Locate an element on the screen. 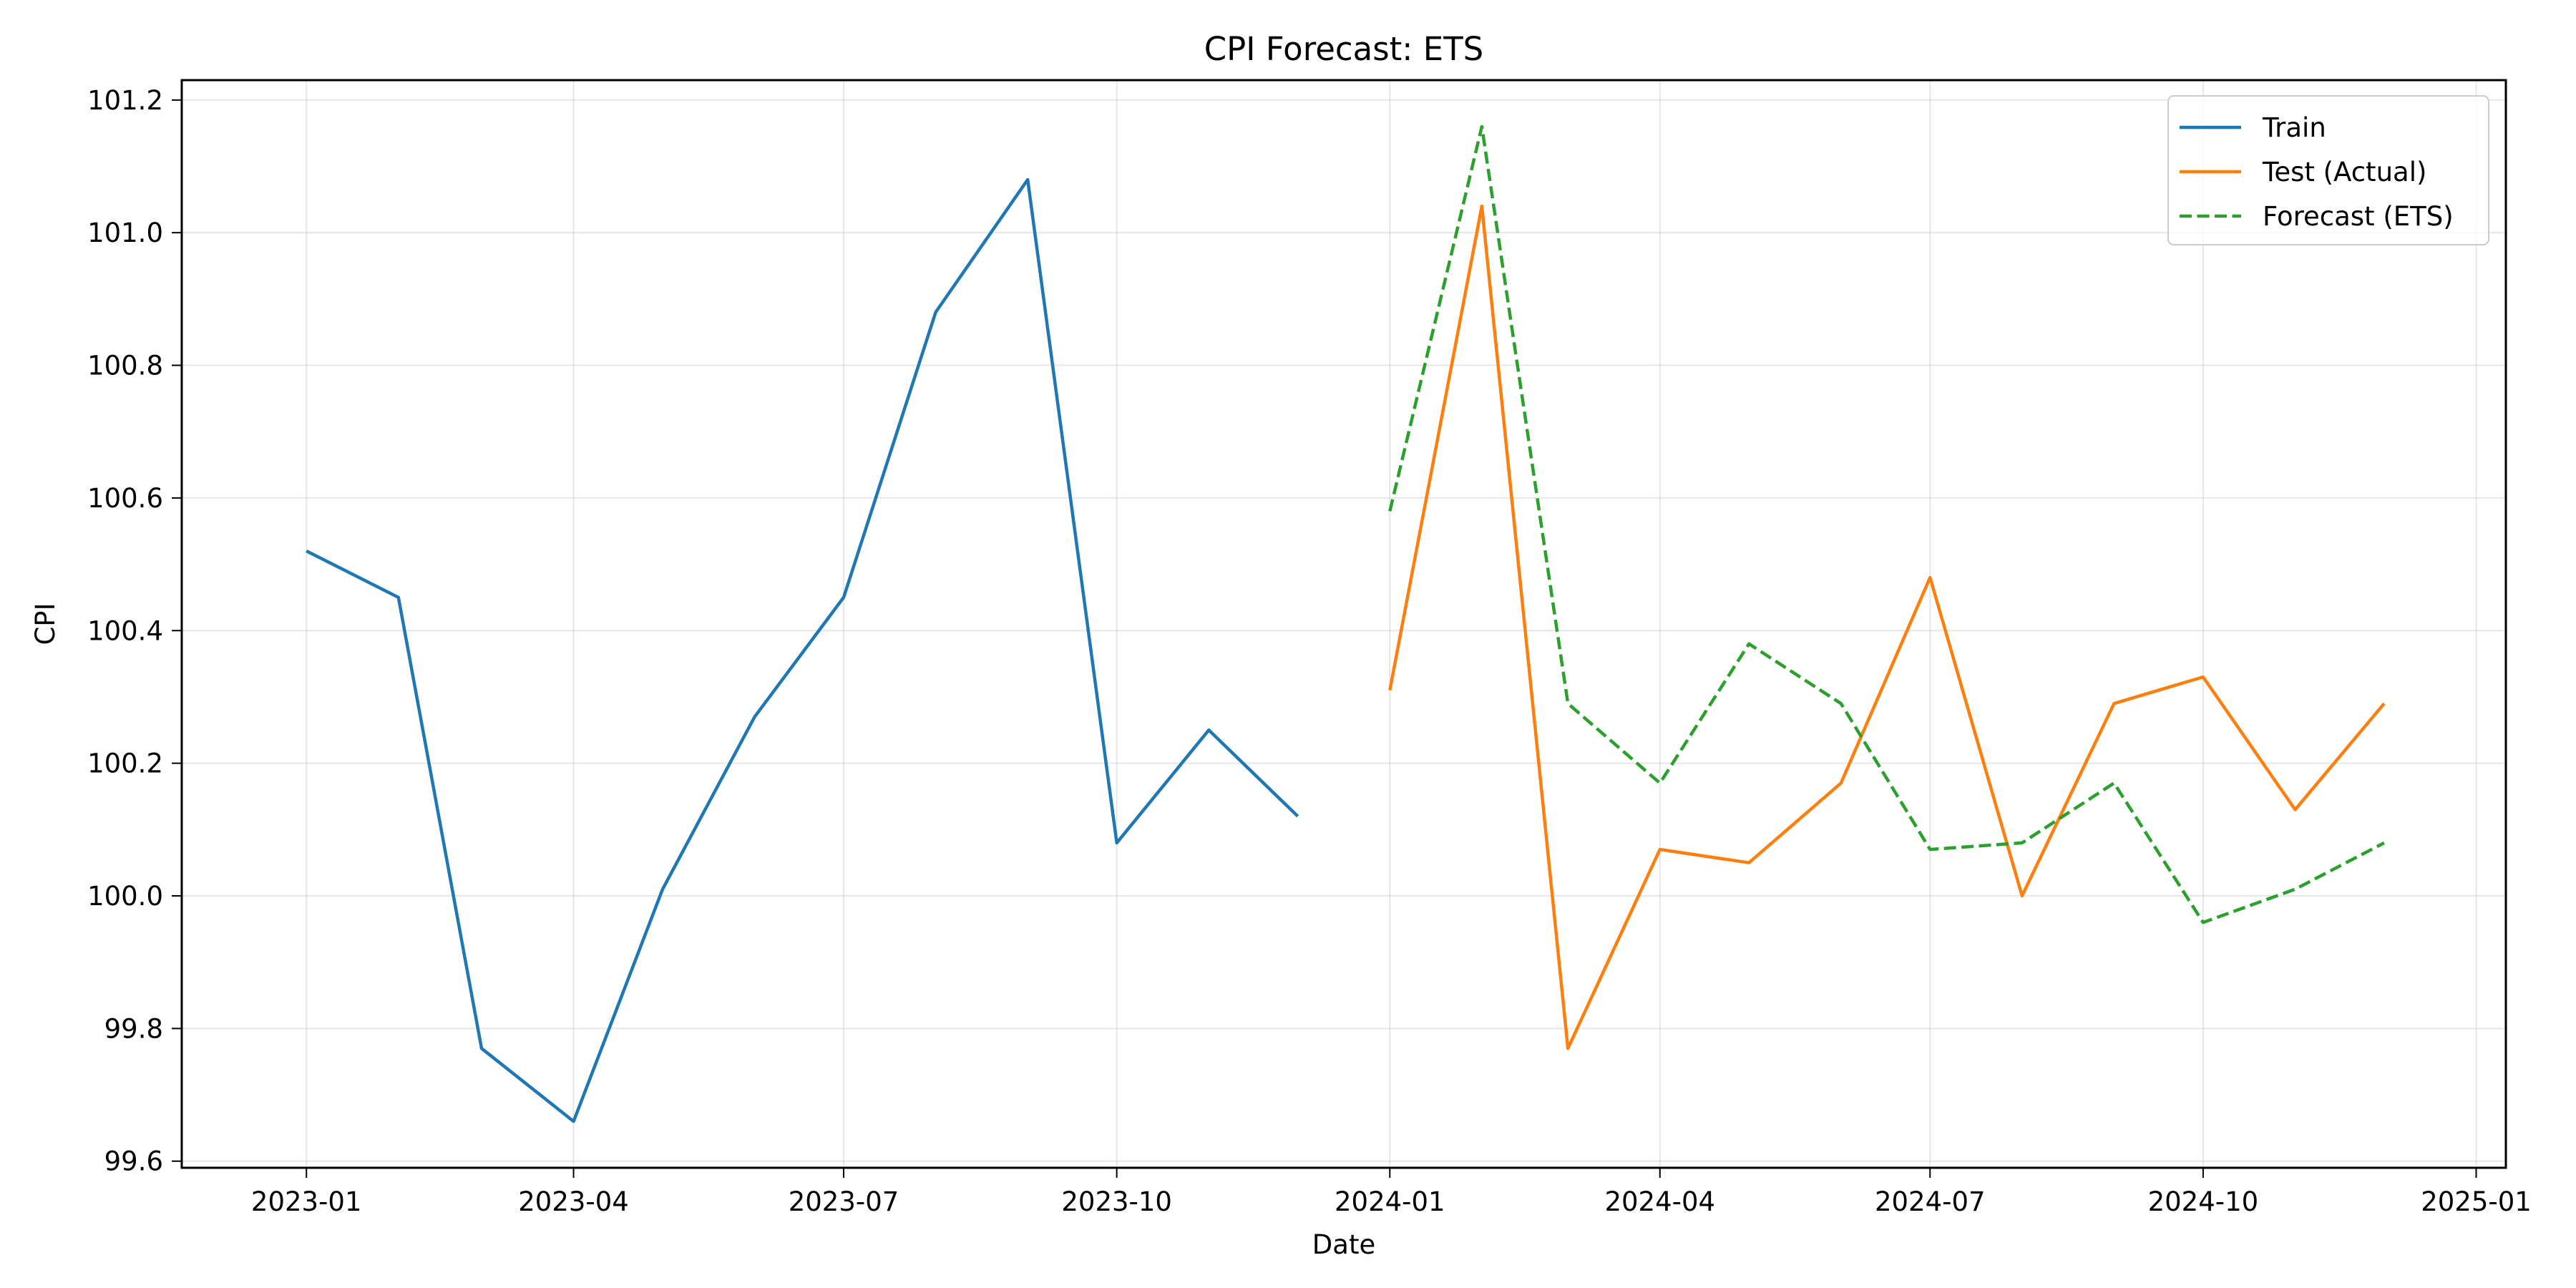 Image resolution: width=2576 pixels, height=1288 pixels. x-tick-label: 2023-04 is located at coordinates (573, 1201).